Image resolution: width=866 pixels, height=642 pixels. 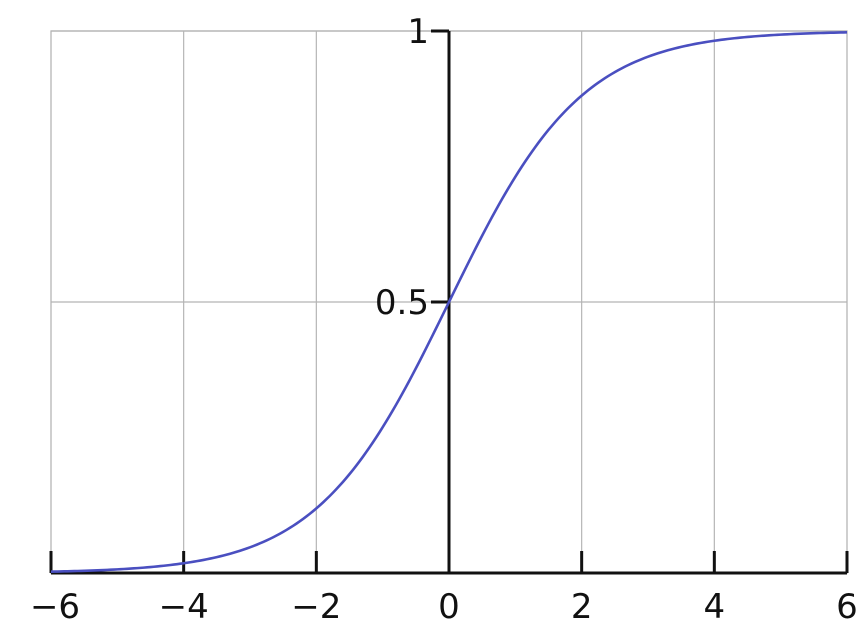 What do you see at coordinates (316, 607) in the screenshot?
I see `x-tick-label: −2` at bounding box center [316, 607].